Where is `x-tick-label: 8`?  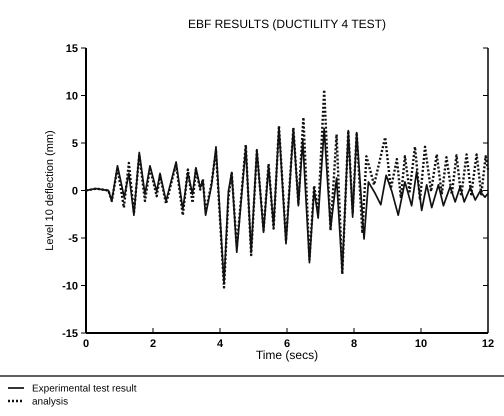 x-tick-label: 8 is located at coordinates (354, 344).